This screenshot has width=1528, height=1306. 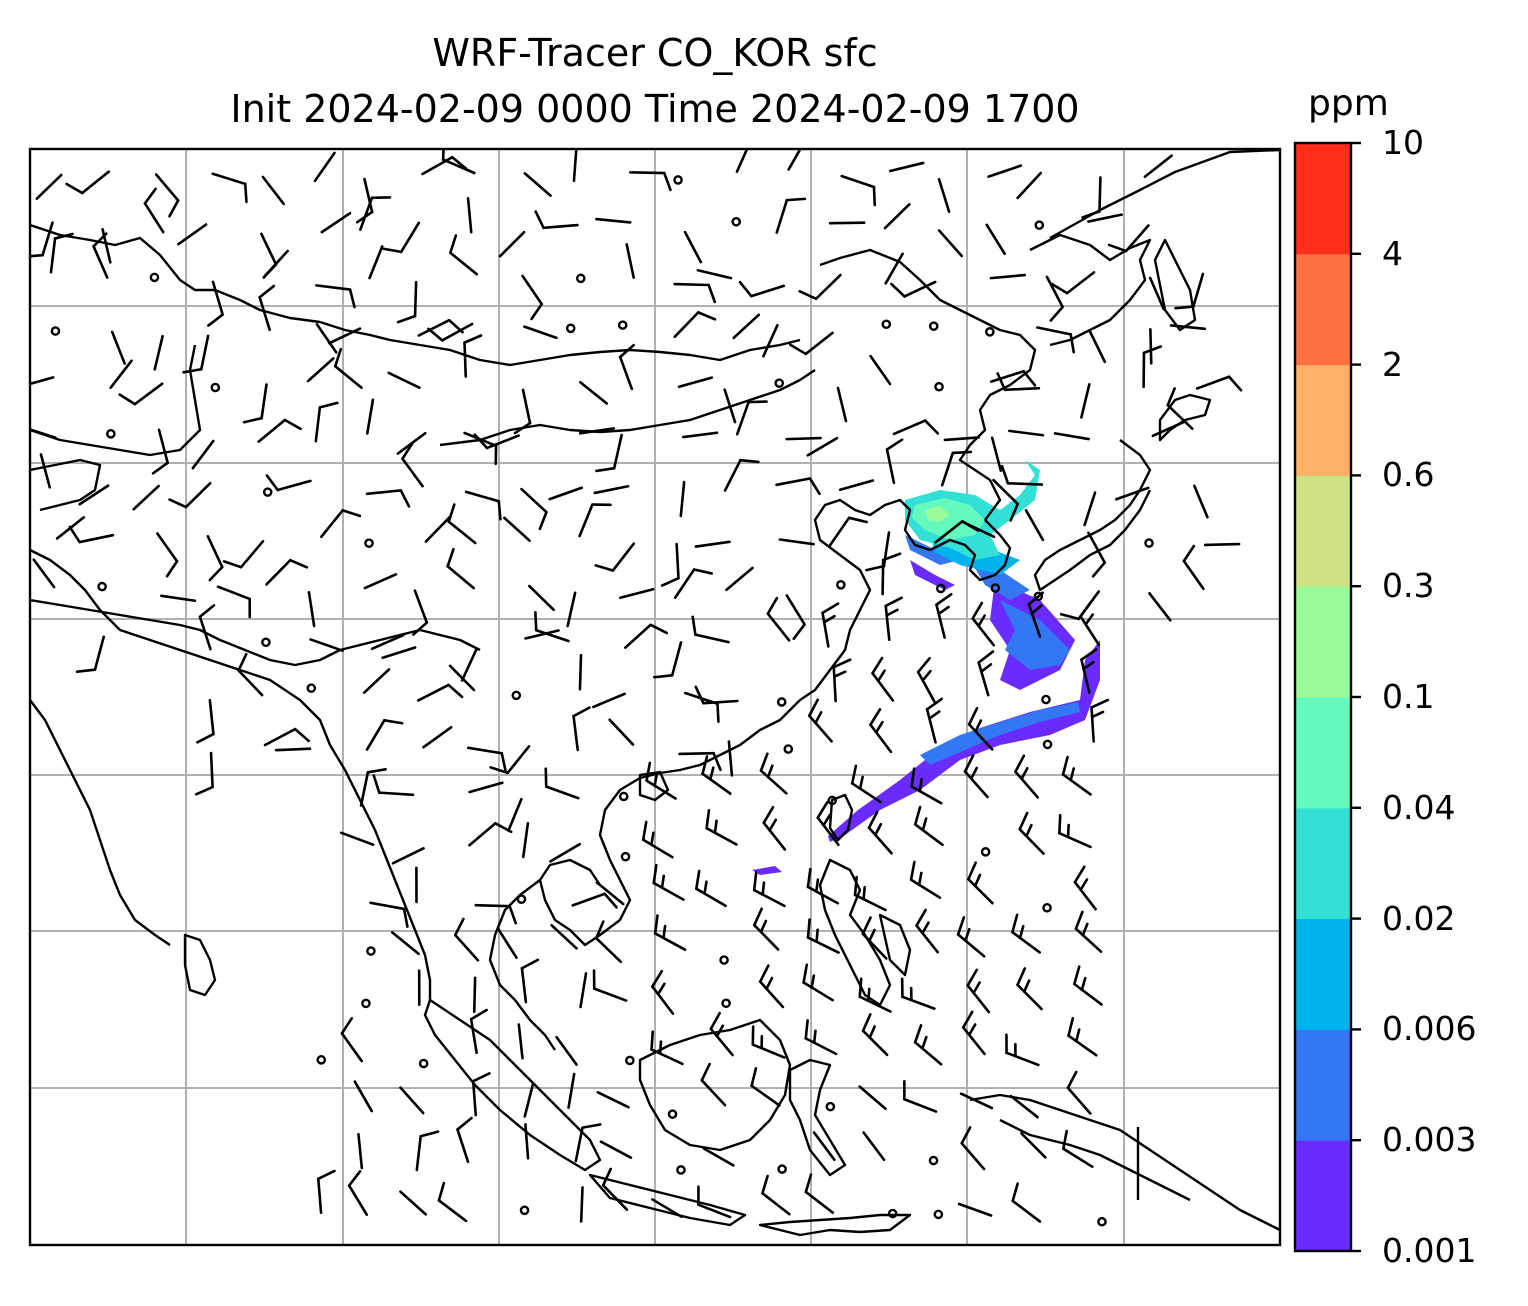 What do you see at coordinates (1429, 1140) in the screenshot?
I see `colorbar-tick-label: 0.003` at bounding box center [1429, 1140].